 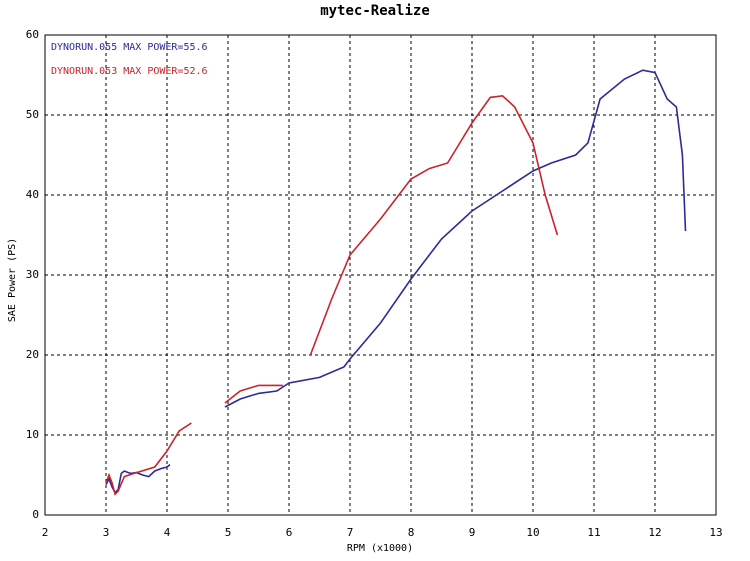 I want to click on x-tick-label: 2, so click(x=45, y=532).